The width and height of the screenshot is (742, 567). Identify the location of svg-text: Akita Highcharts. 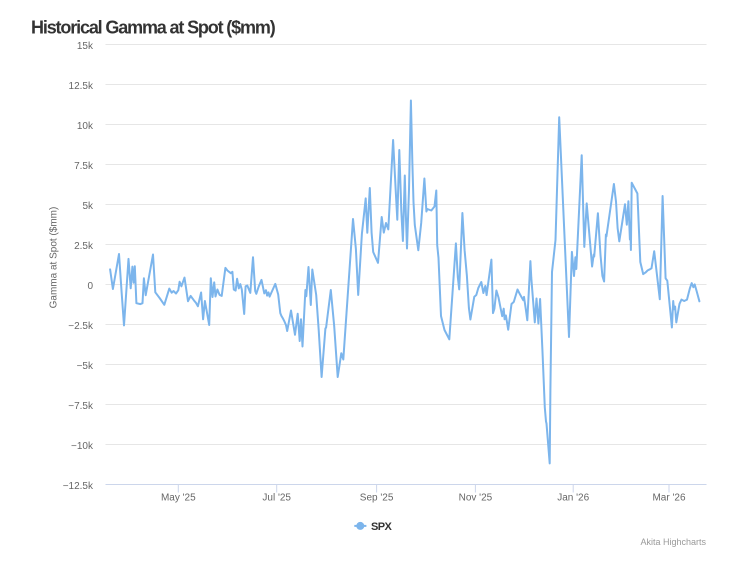
(673, 542).